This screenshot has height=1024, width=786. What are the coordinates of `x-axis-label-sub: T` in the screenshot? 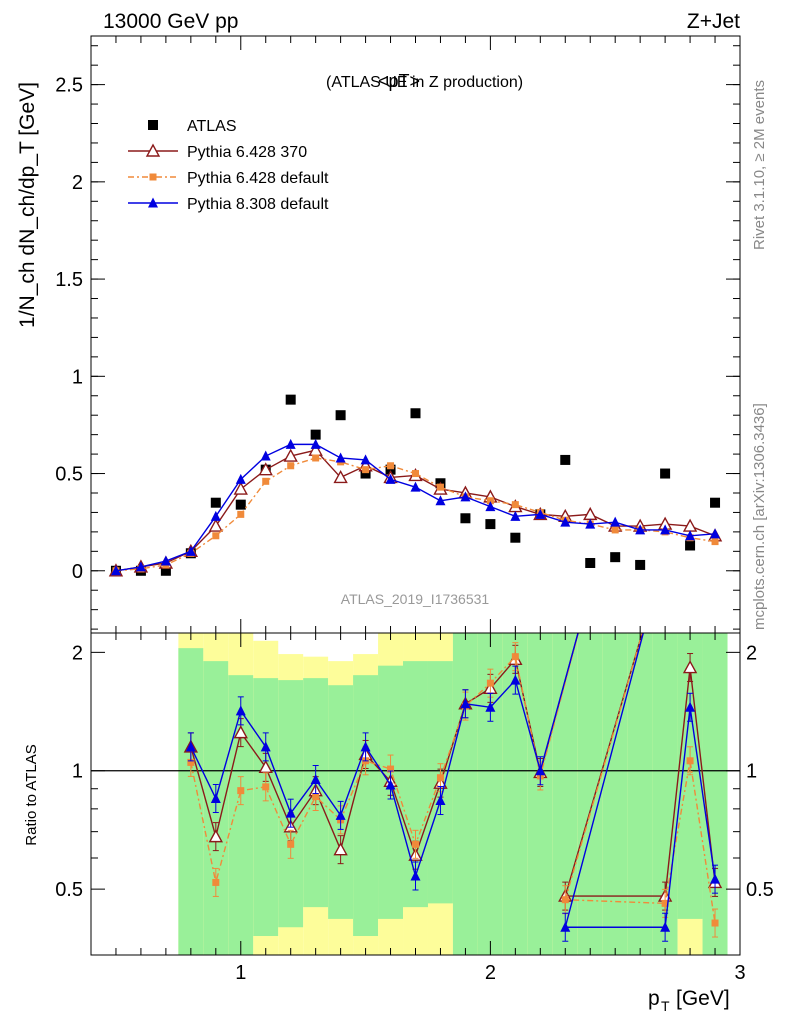 It's located at (665, 1006).